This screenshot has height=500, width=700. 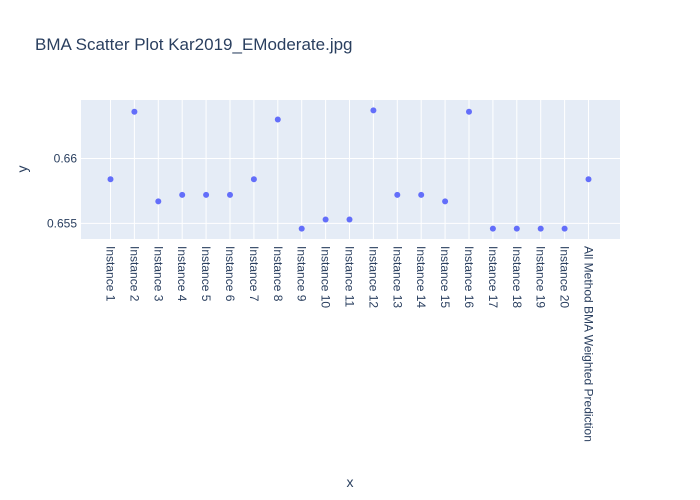 I want to click on x-tick-label: All Method BMA Weighted Prediction, so click(x=589, y=344).